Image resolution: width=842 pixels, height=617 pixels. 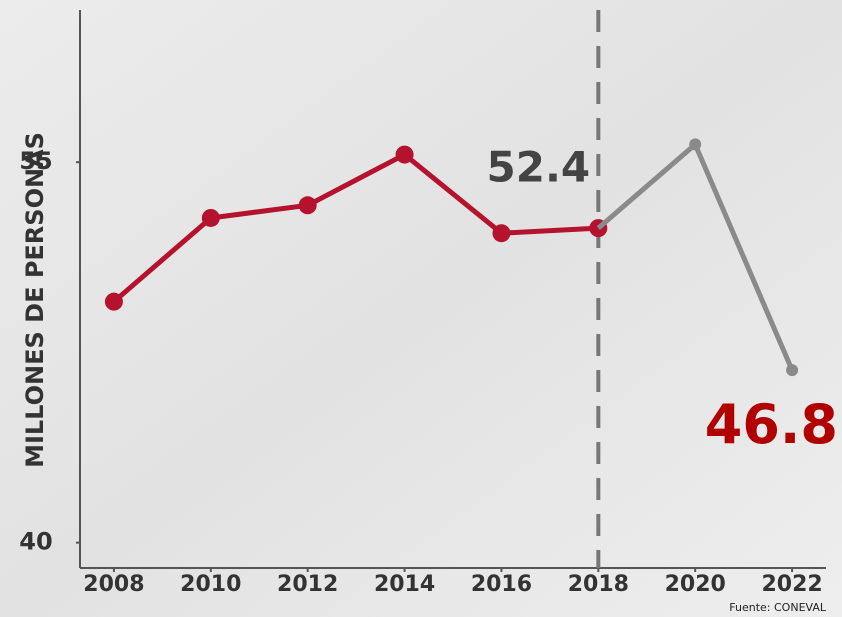 I want to click on x-tick-label: 2008, so click(x=113, y=584).